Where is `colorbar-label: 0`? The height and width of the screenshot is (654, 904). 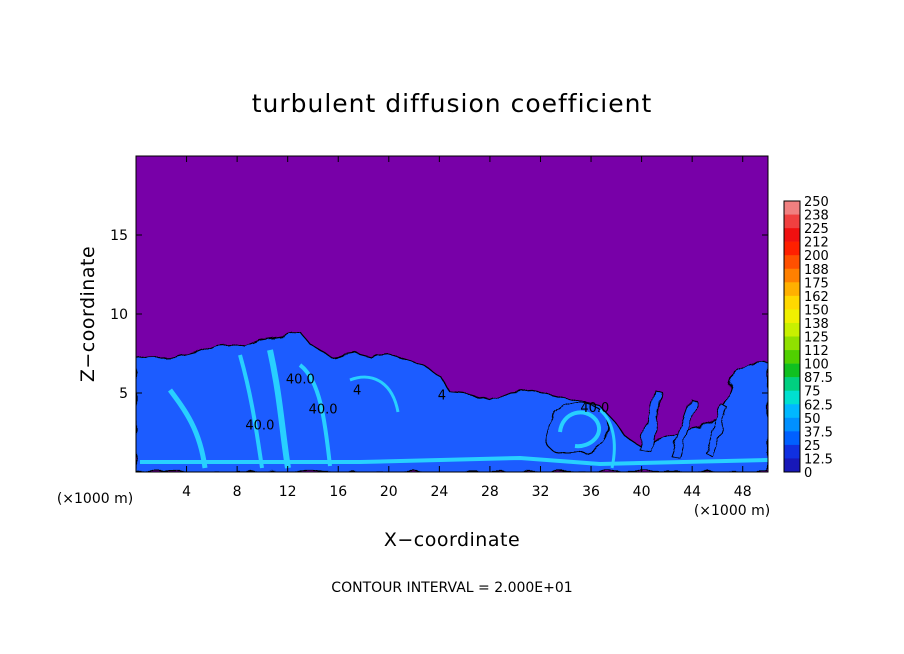 colorbar-label: 0 is located at coordinates (808, 473).